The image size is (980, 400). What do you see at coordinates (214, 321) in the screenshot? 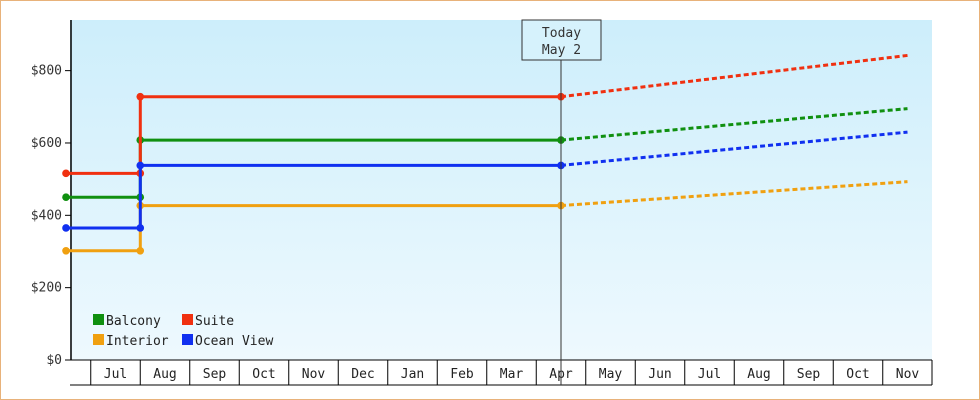
I see `legend-label-suite: Suite` at bounding box center [214, 321].